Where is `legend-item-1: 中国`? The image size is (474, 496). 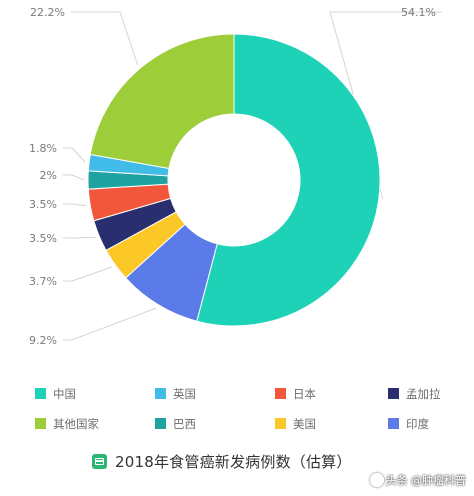 legend-item-1: 中国 is located at coordinates (55, 394).